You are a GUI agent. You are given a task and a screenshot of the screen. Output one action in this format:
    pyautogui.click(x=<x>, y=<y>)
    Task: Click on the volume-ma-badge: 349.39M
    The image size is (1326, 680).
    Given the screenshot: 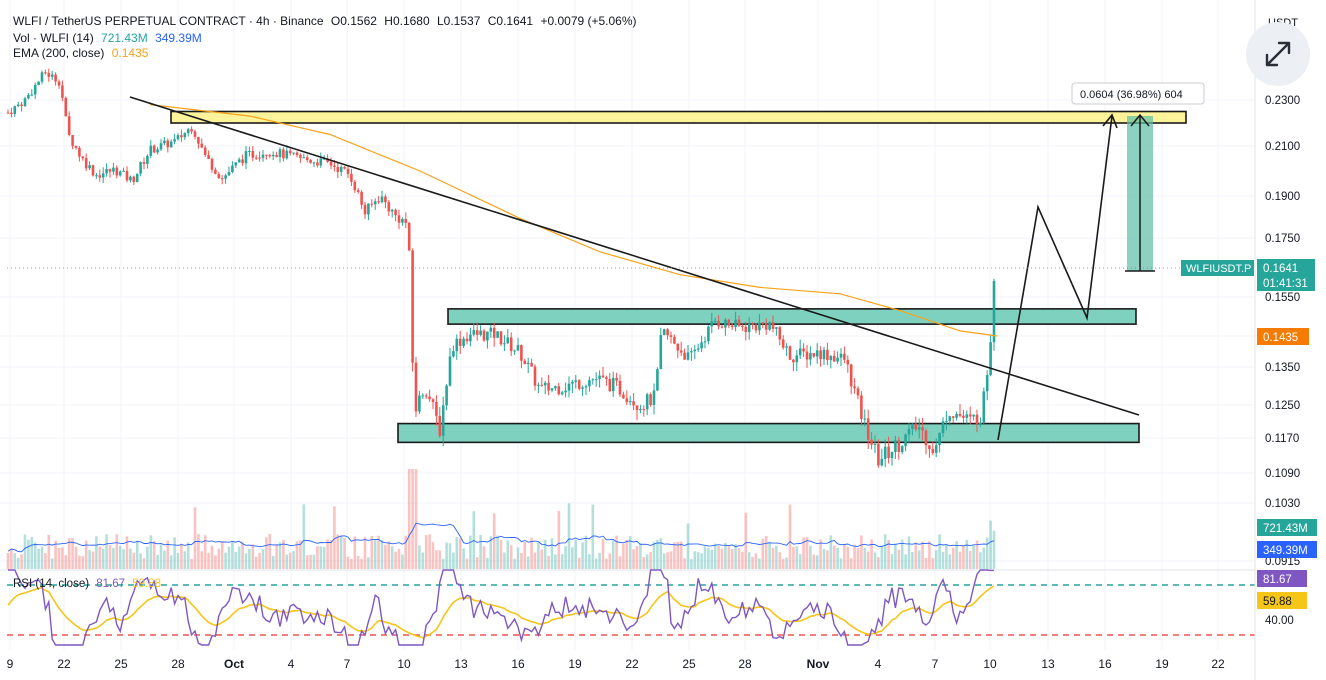 What is the action you would take?
    pyautogui.click(x=1287, y=549)
    